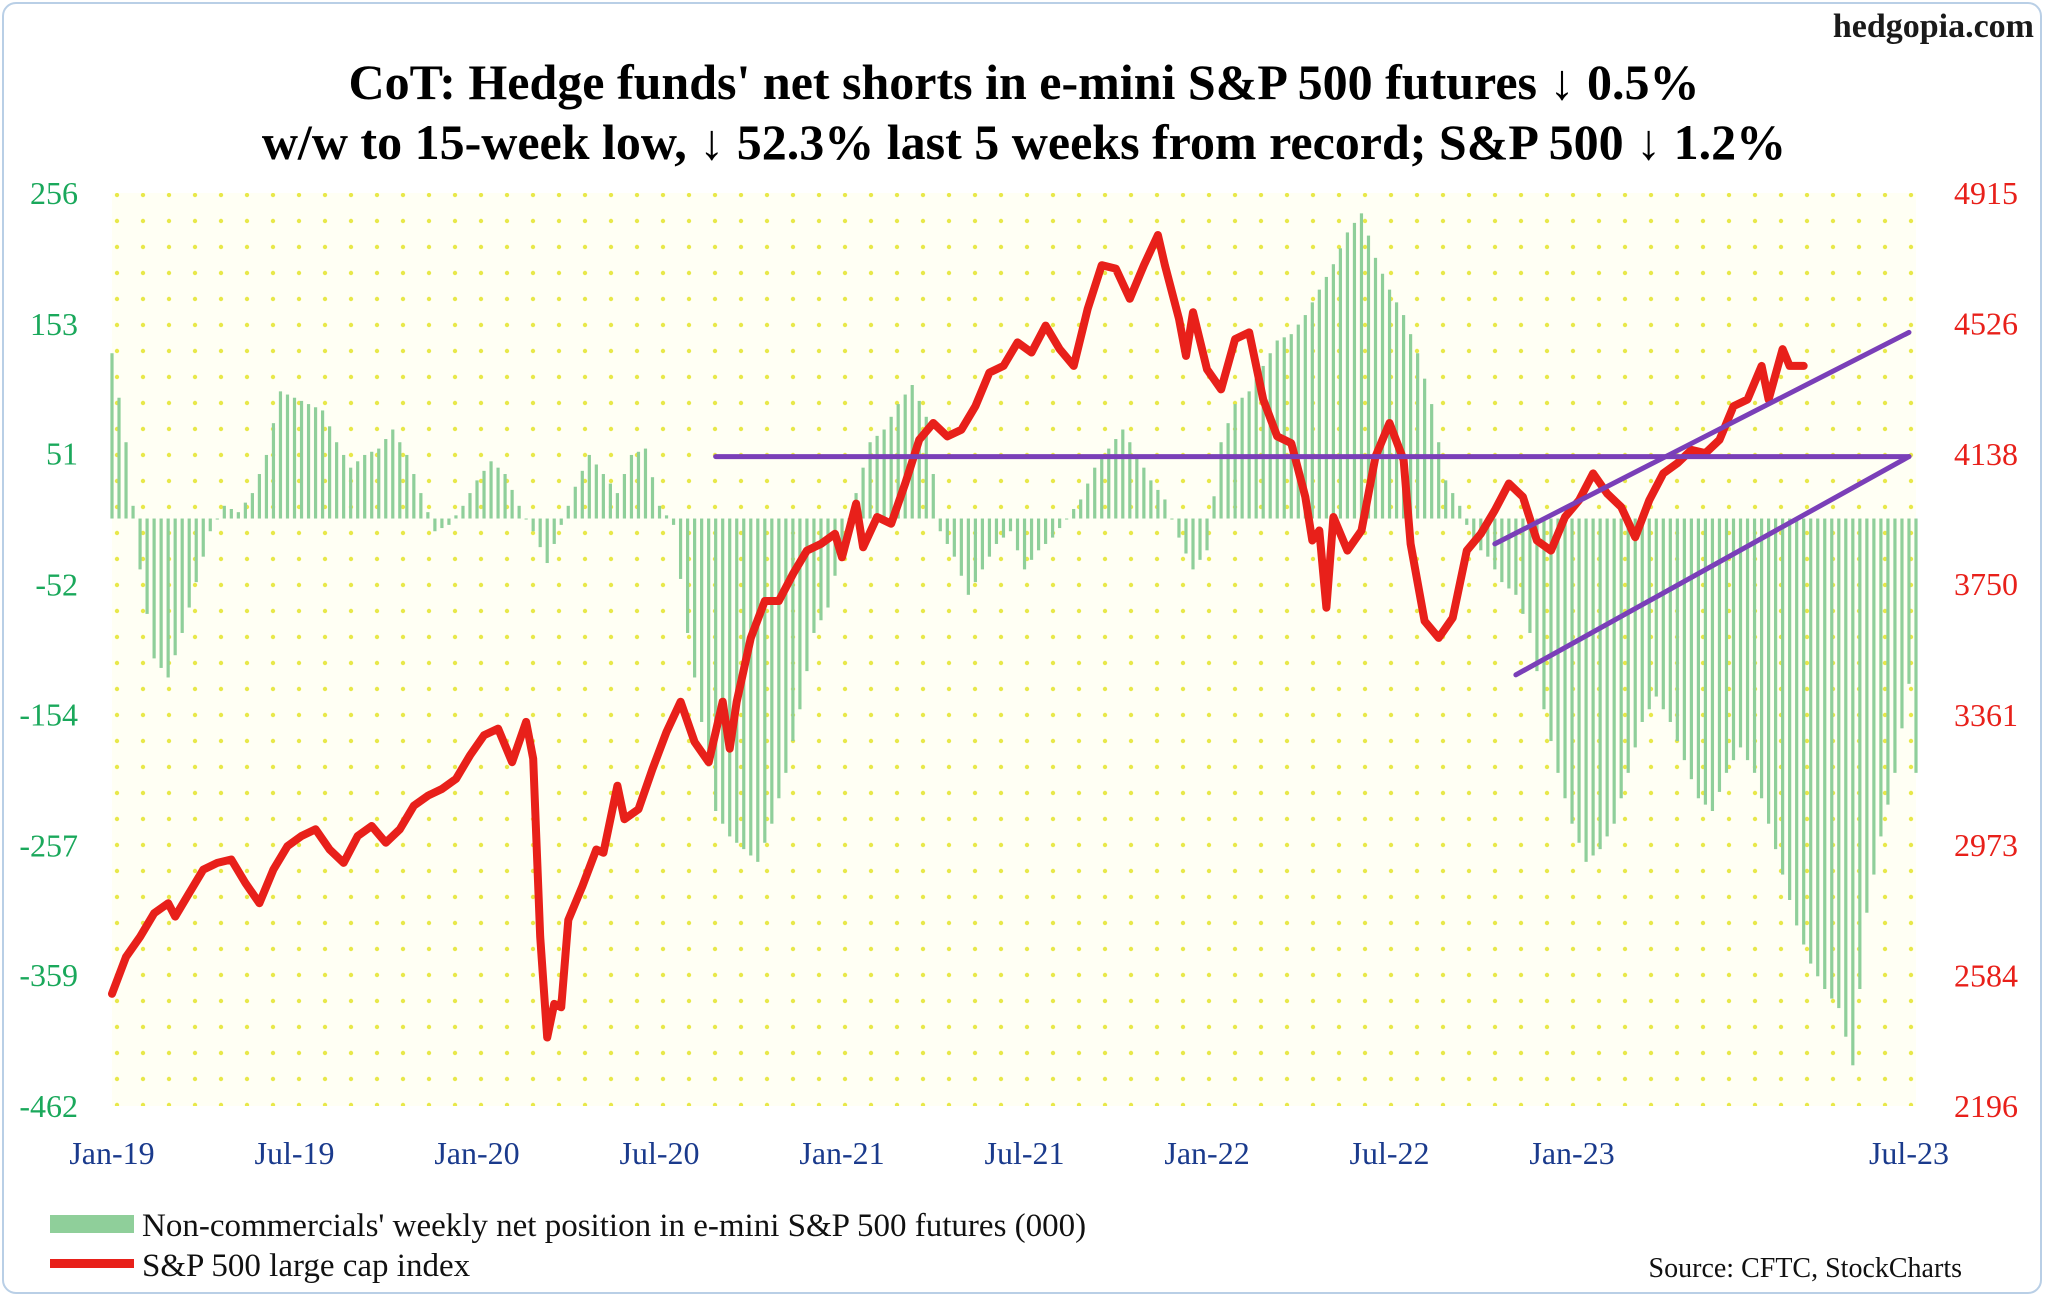  I want to click on left-tick-label: -359, so click(48, 975).